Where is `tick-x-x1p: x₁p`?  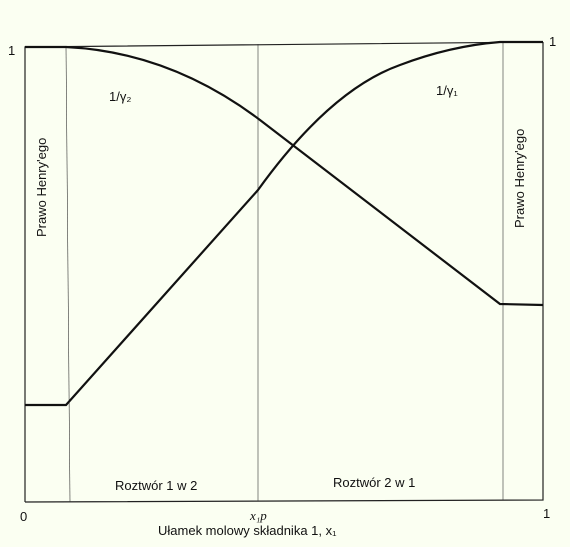
tick-x-x1p: x₁p is located at coordinates (258, 515).